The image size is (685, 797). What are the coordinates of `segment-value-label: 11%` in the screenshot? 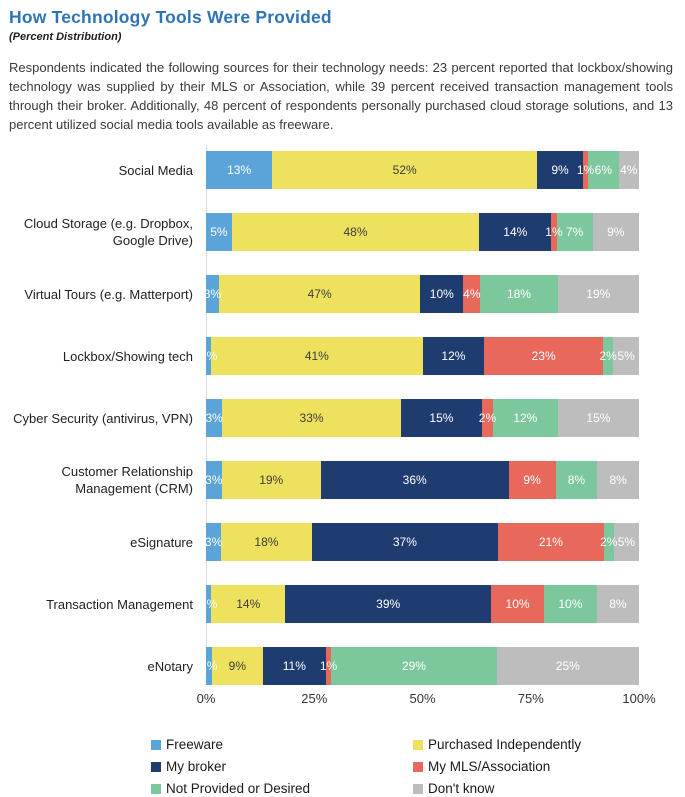 It's located at (294, 666).